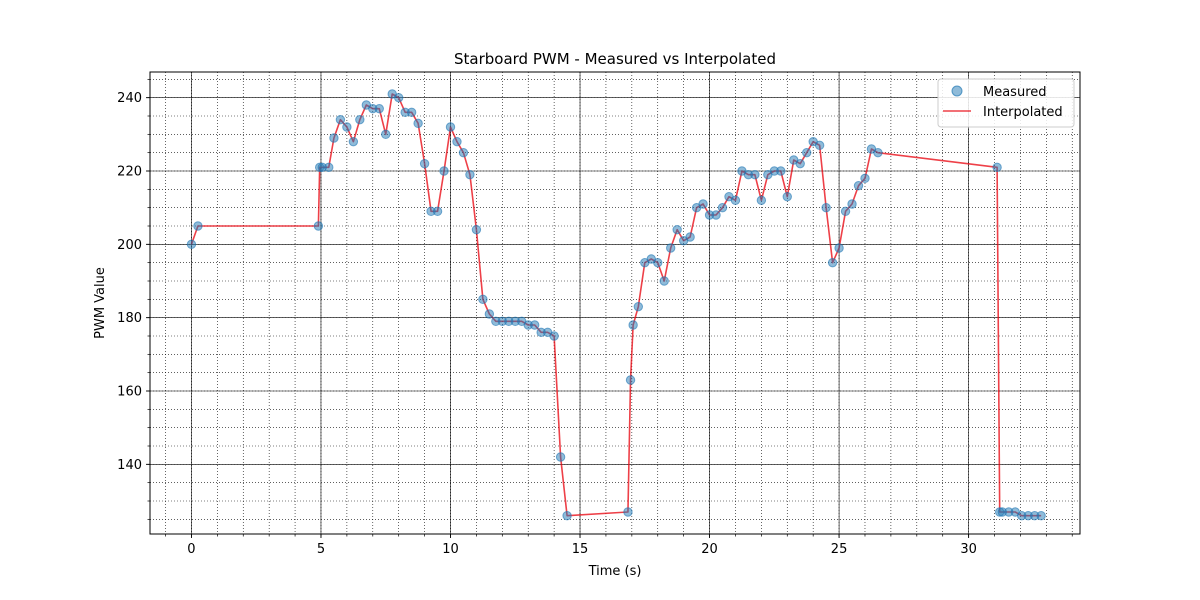  Describe the element at coordinates (580, 549) in the screenshot. I see `x-tick-label: 15` at that location.